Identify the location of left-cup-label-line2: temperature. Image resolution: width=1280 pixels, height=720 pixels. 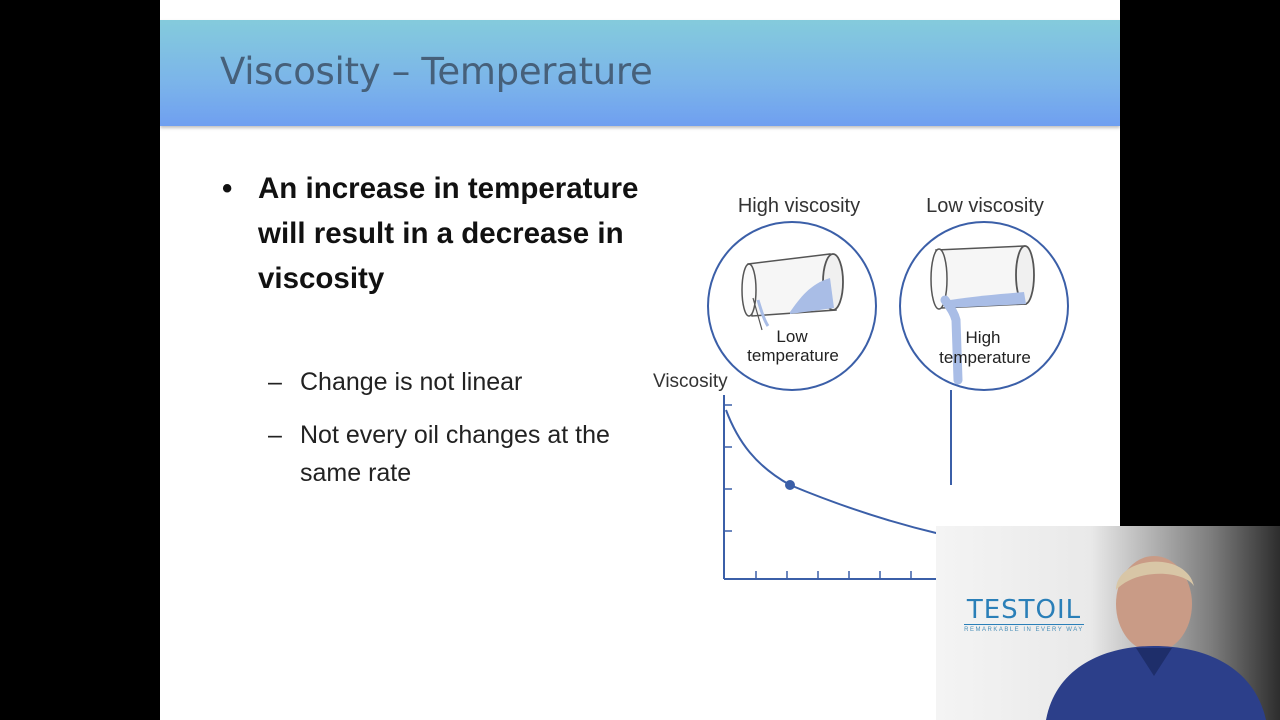
(793, 355).